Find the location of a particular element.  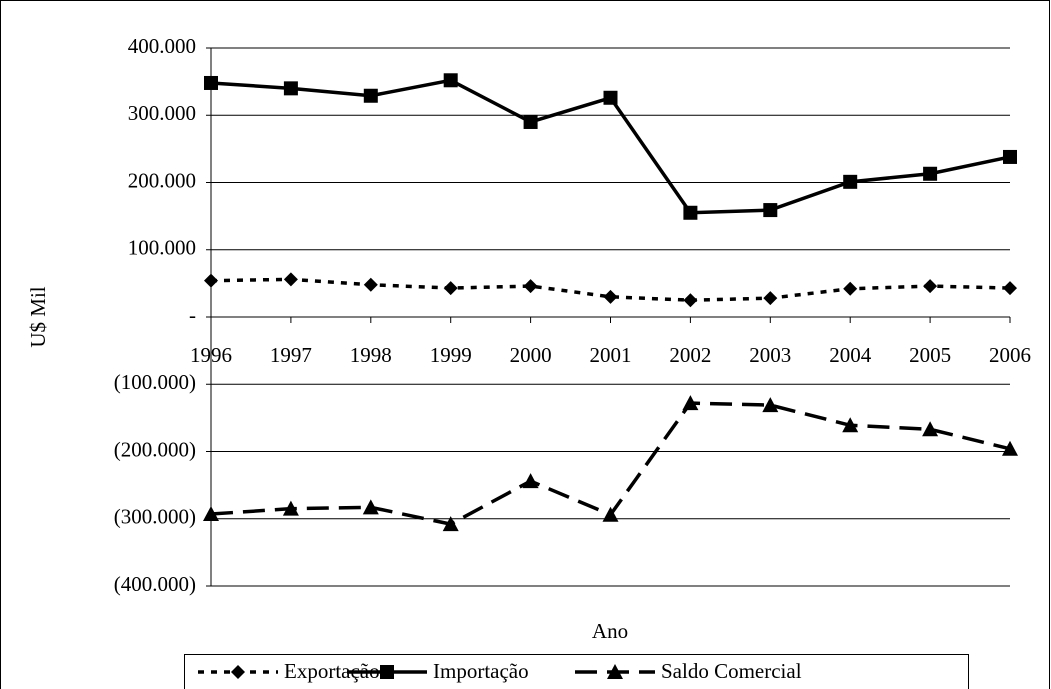

x-tick-label: 1997 is located at coordinates (291, 355).